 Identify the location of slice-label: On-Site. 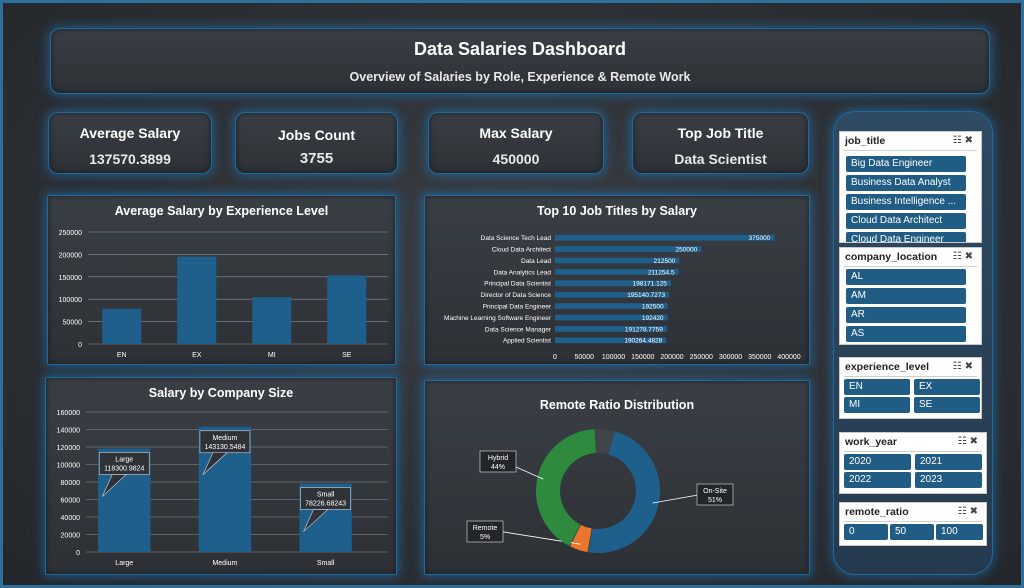
(715, 491).